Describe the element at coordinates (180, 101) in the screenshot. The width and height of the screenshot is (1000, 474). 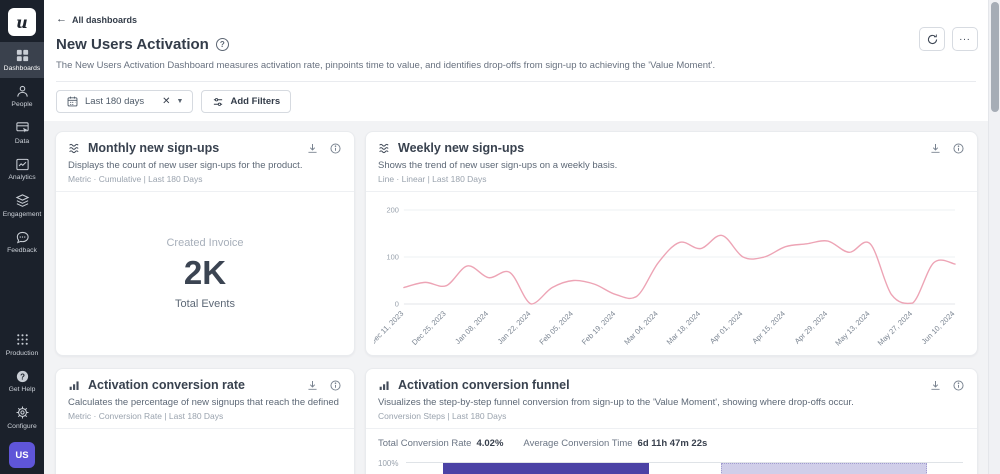
I see `chevron-down-icon: ▼` at that location.